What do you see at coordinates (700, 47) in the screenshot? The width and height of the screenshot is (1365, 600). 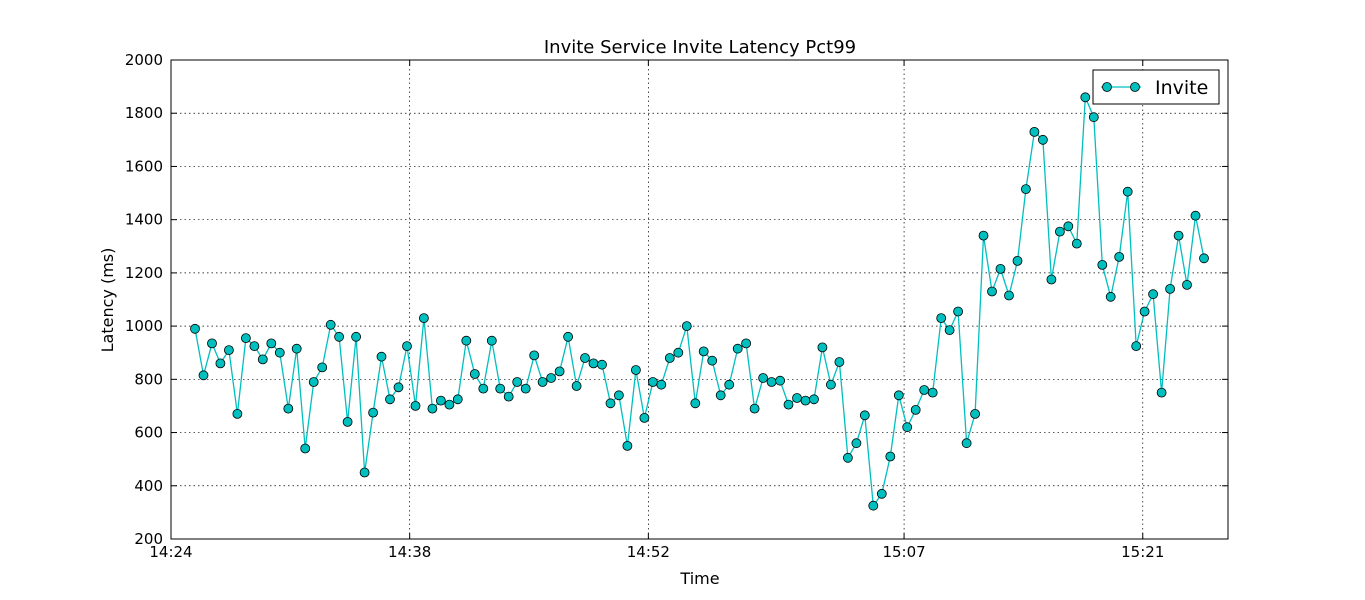 I see `chart-title: Invite Service Invite Latency Pct99` at bounding box center [700, 47].